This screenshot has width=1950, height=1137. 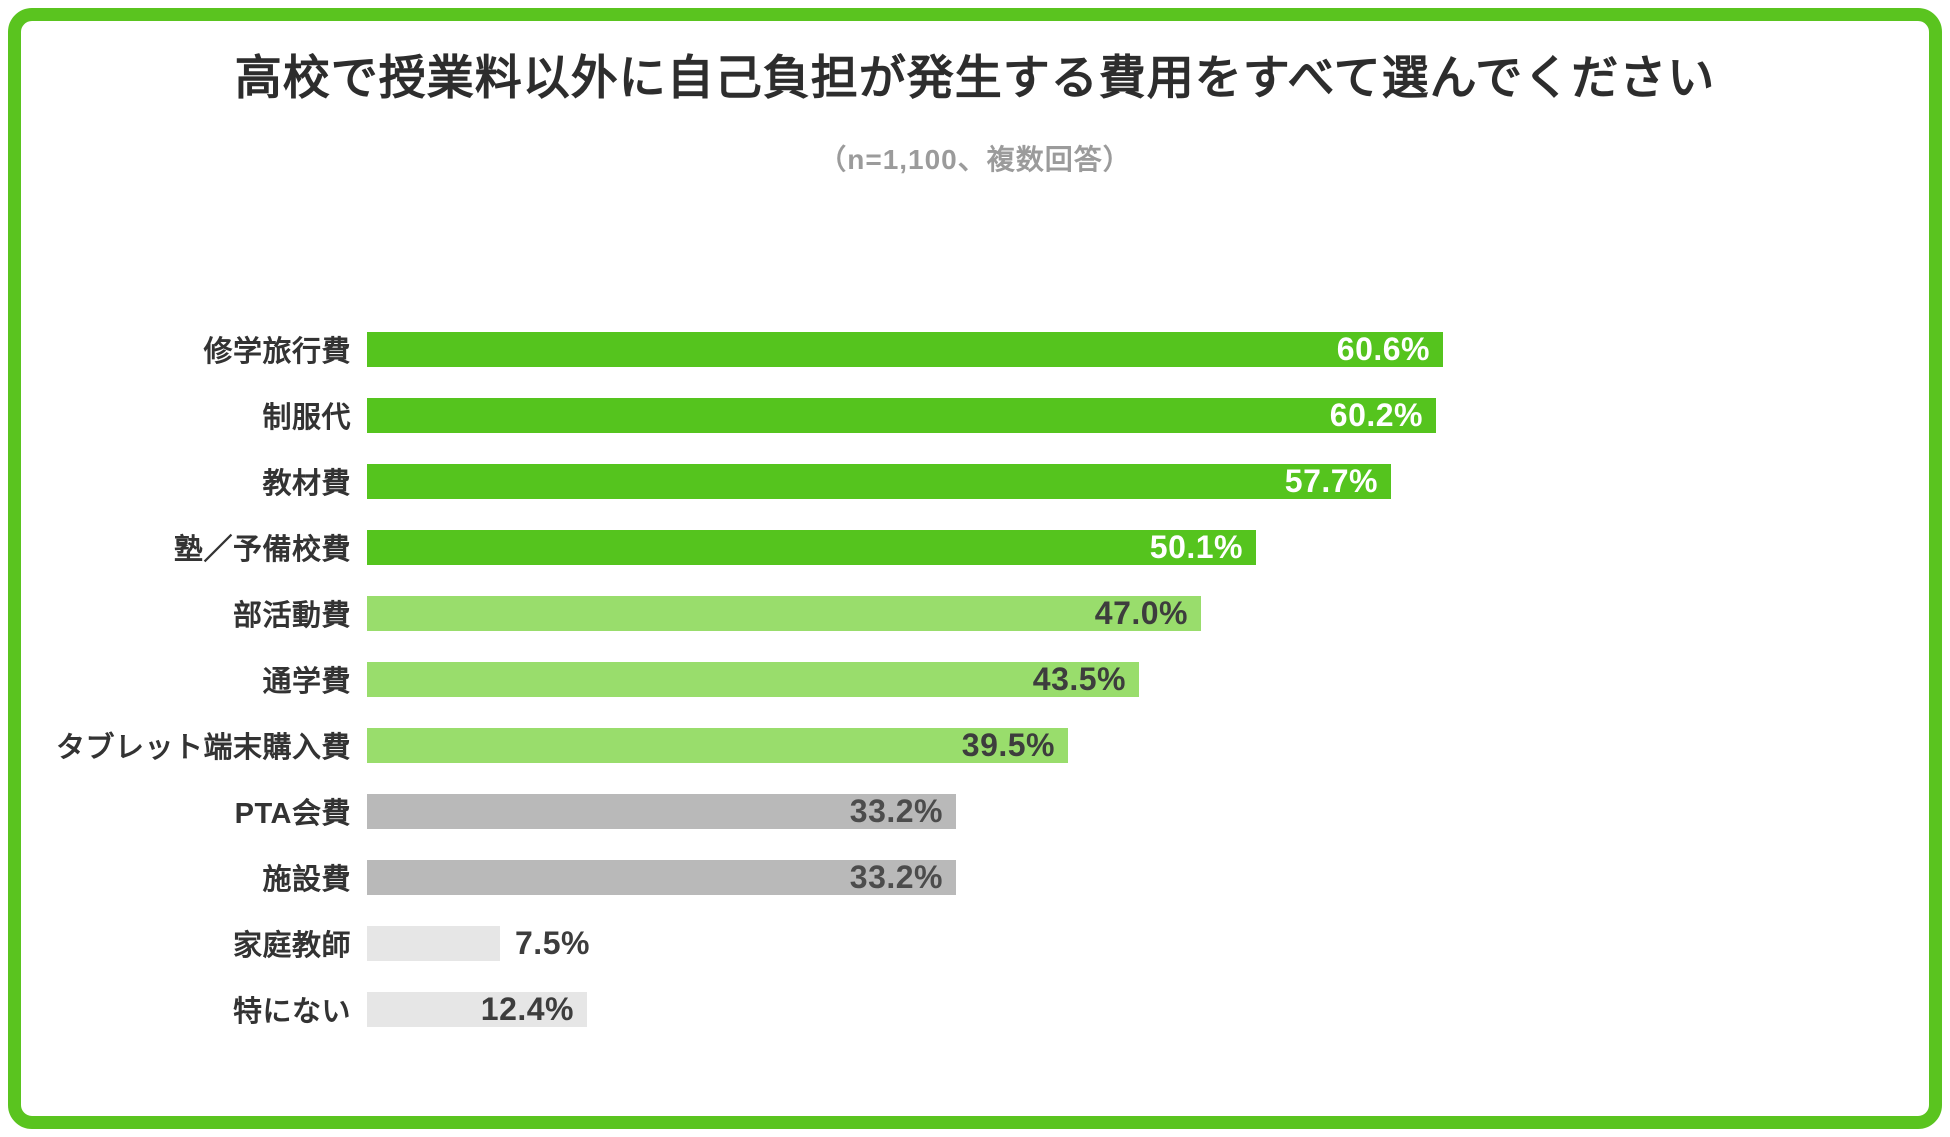 I want to click on bar-track: 47.0%, so click(x=1148, y=612).